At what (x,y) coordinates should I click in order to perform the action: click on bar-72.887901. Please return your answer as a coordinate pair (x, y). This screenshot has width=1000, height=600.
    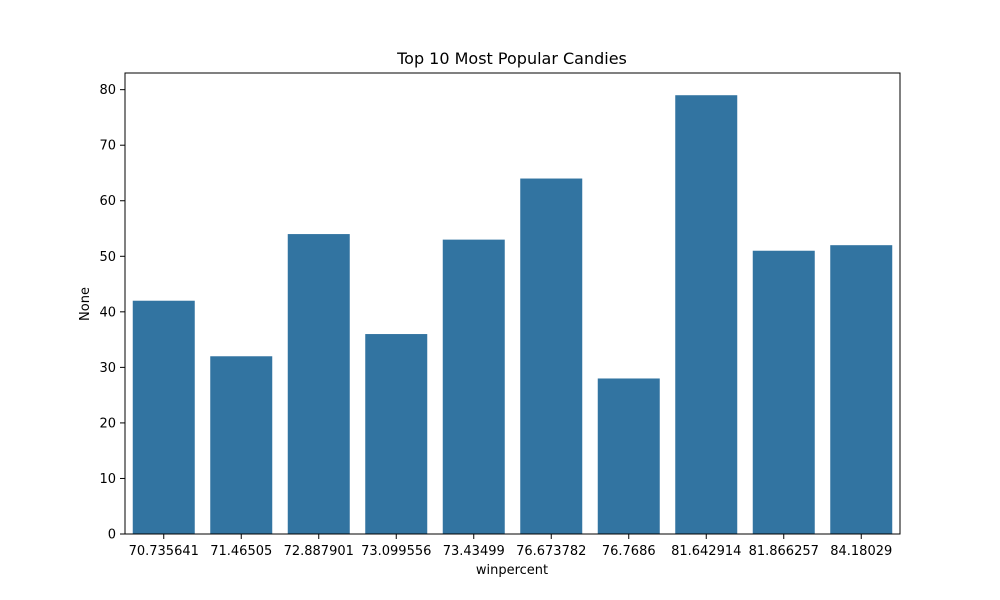
    Looking at the image, I should click on (318, 384).